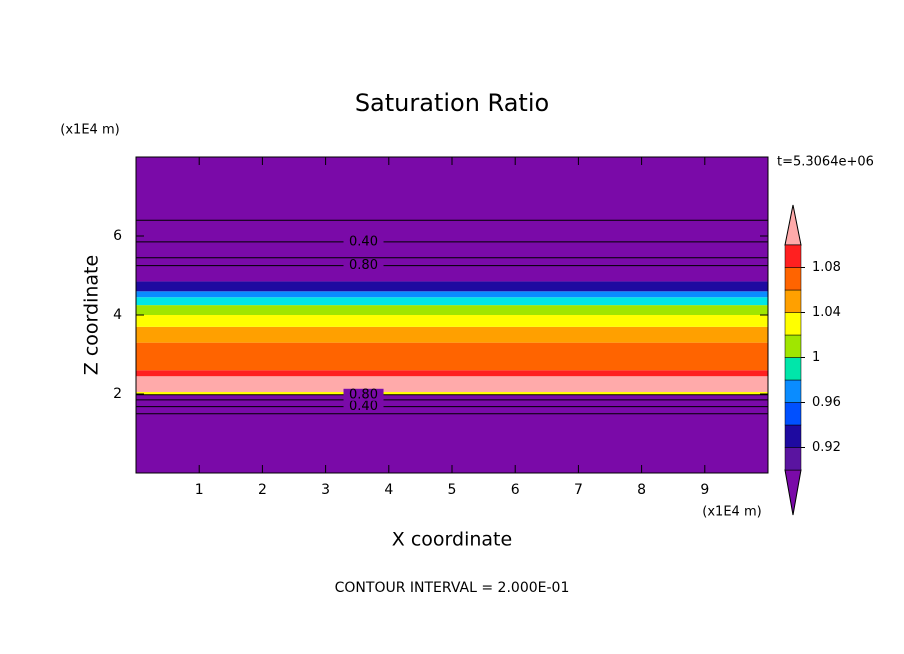  Describe the element at coordinates (388, 490) in the screenshot. I see `x-tick-label: 4` at that location.